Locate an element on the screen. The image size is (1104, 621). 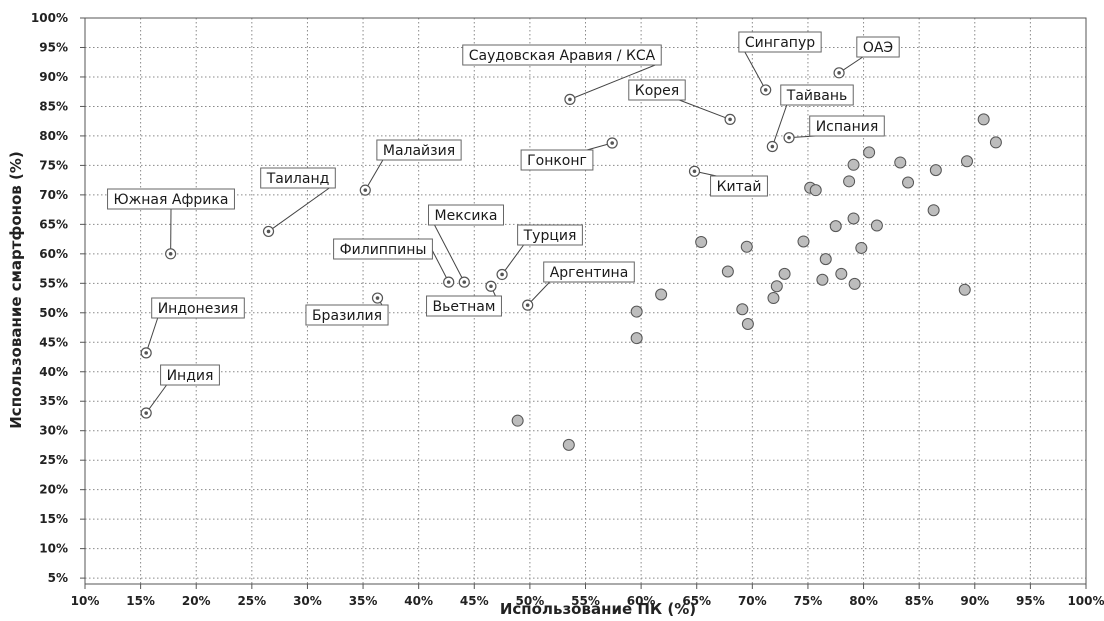
point-label: Индонезия is located at coordinates (198, 309).